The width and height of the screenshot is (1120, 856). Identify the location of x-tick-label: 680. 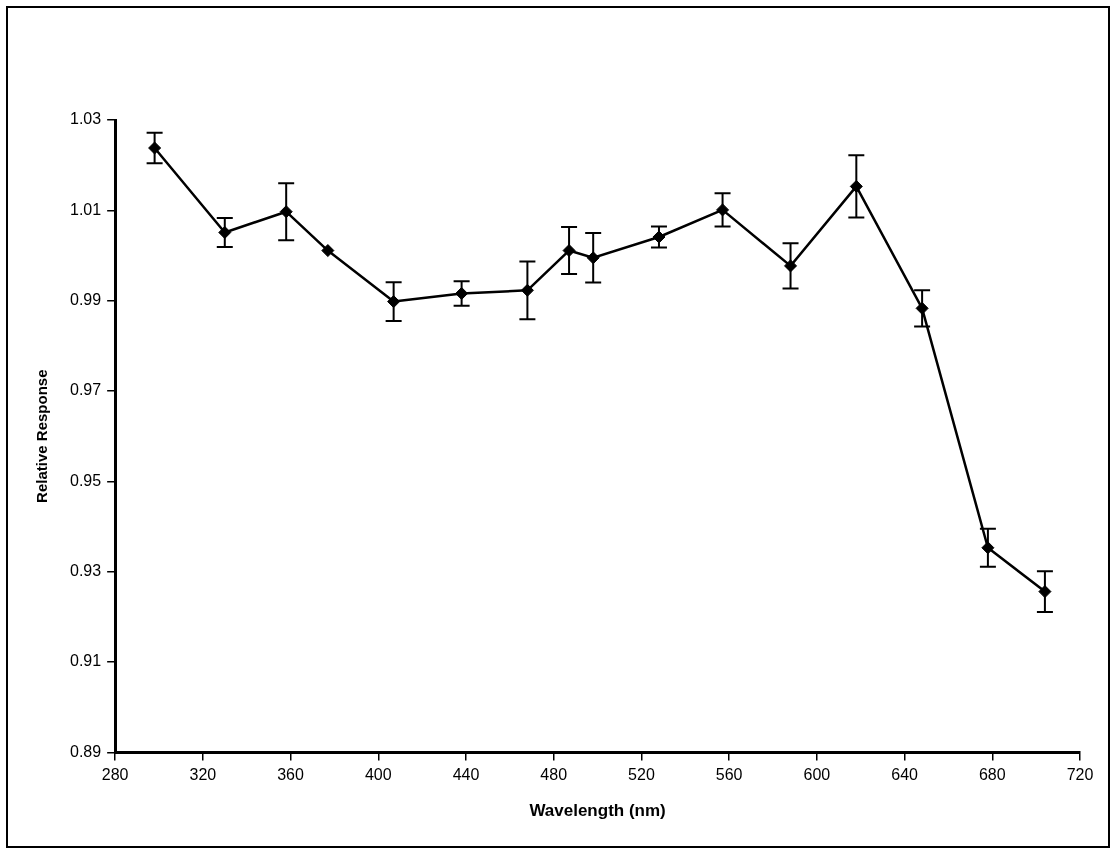
(992, 775).